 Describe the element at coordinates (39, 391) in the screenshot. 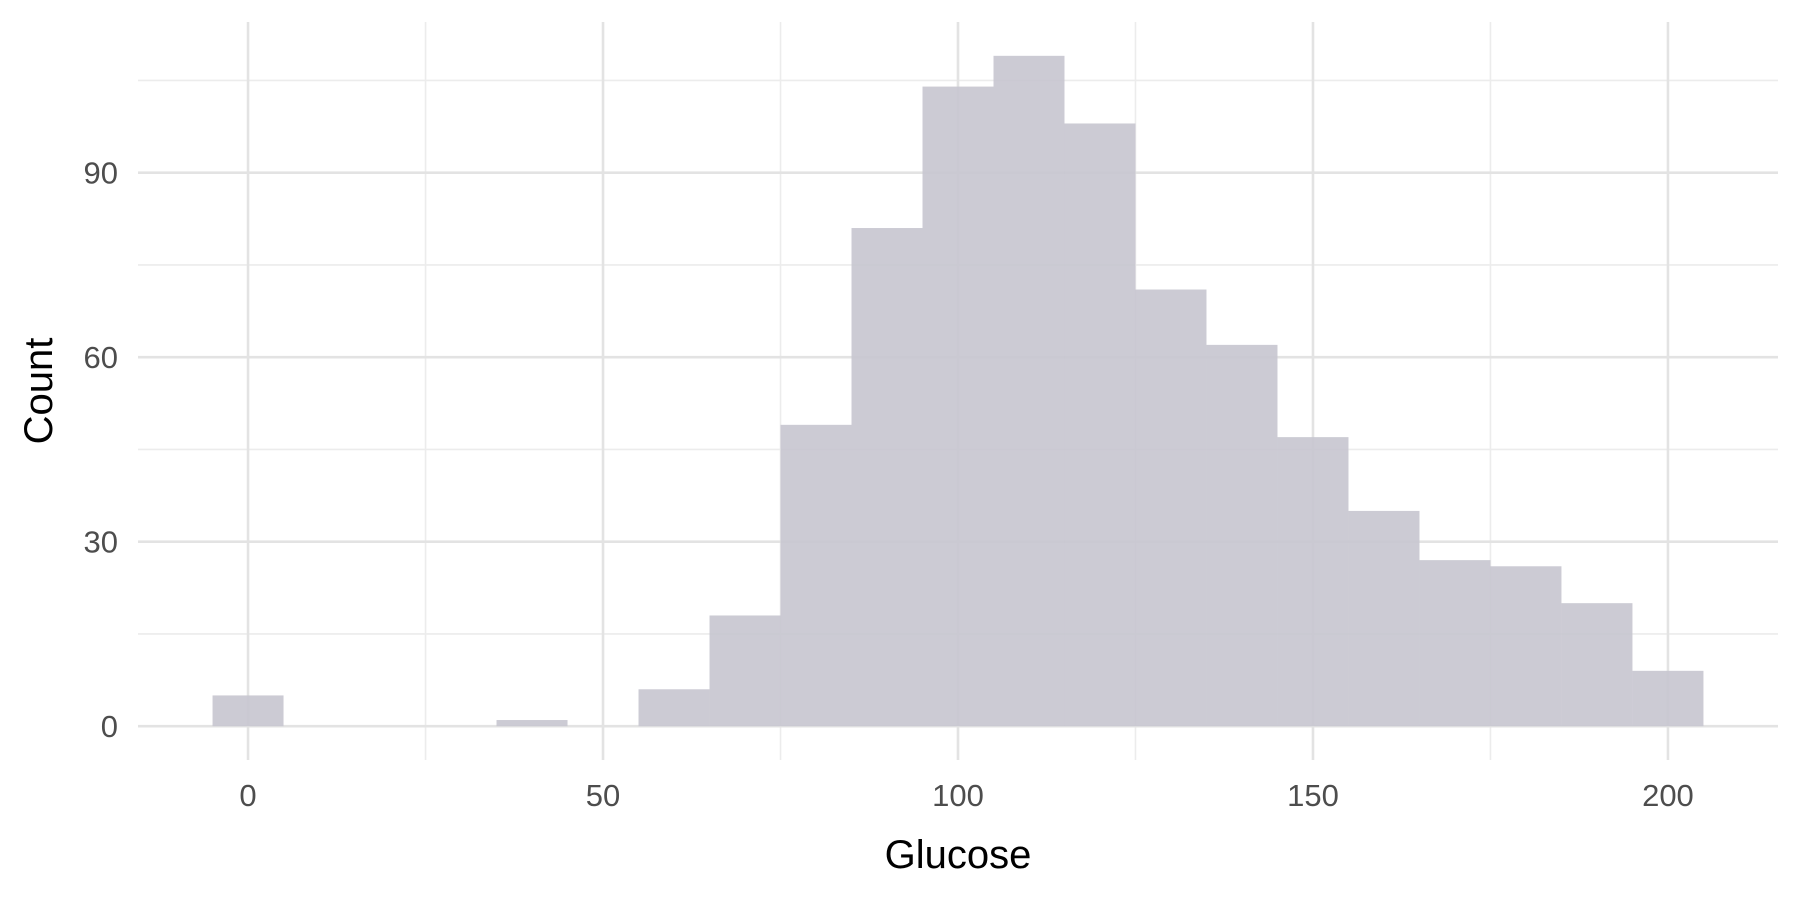

I see `y-axis-title: Count` at that location.